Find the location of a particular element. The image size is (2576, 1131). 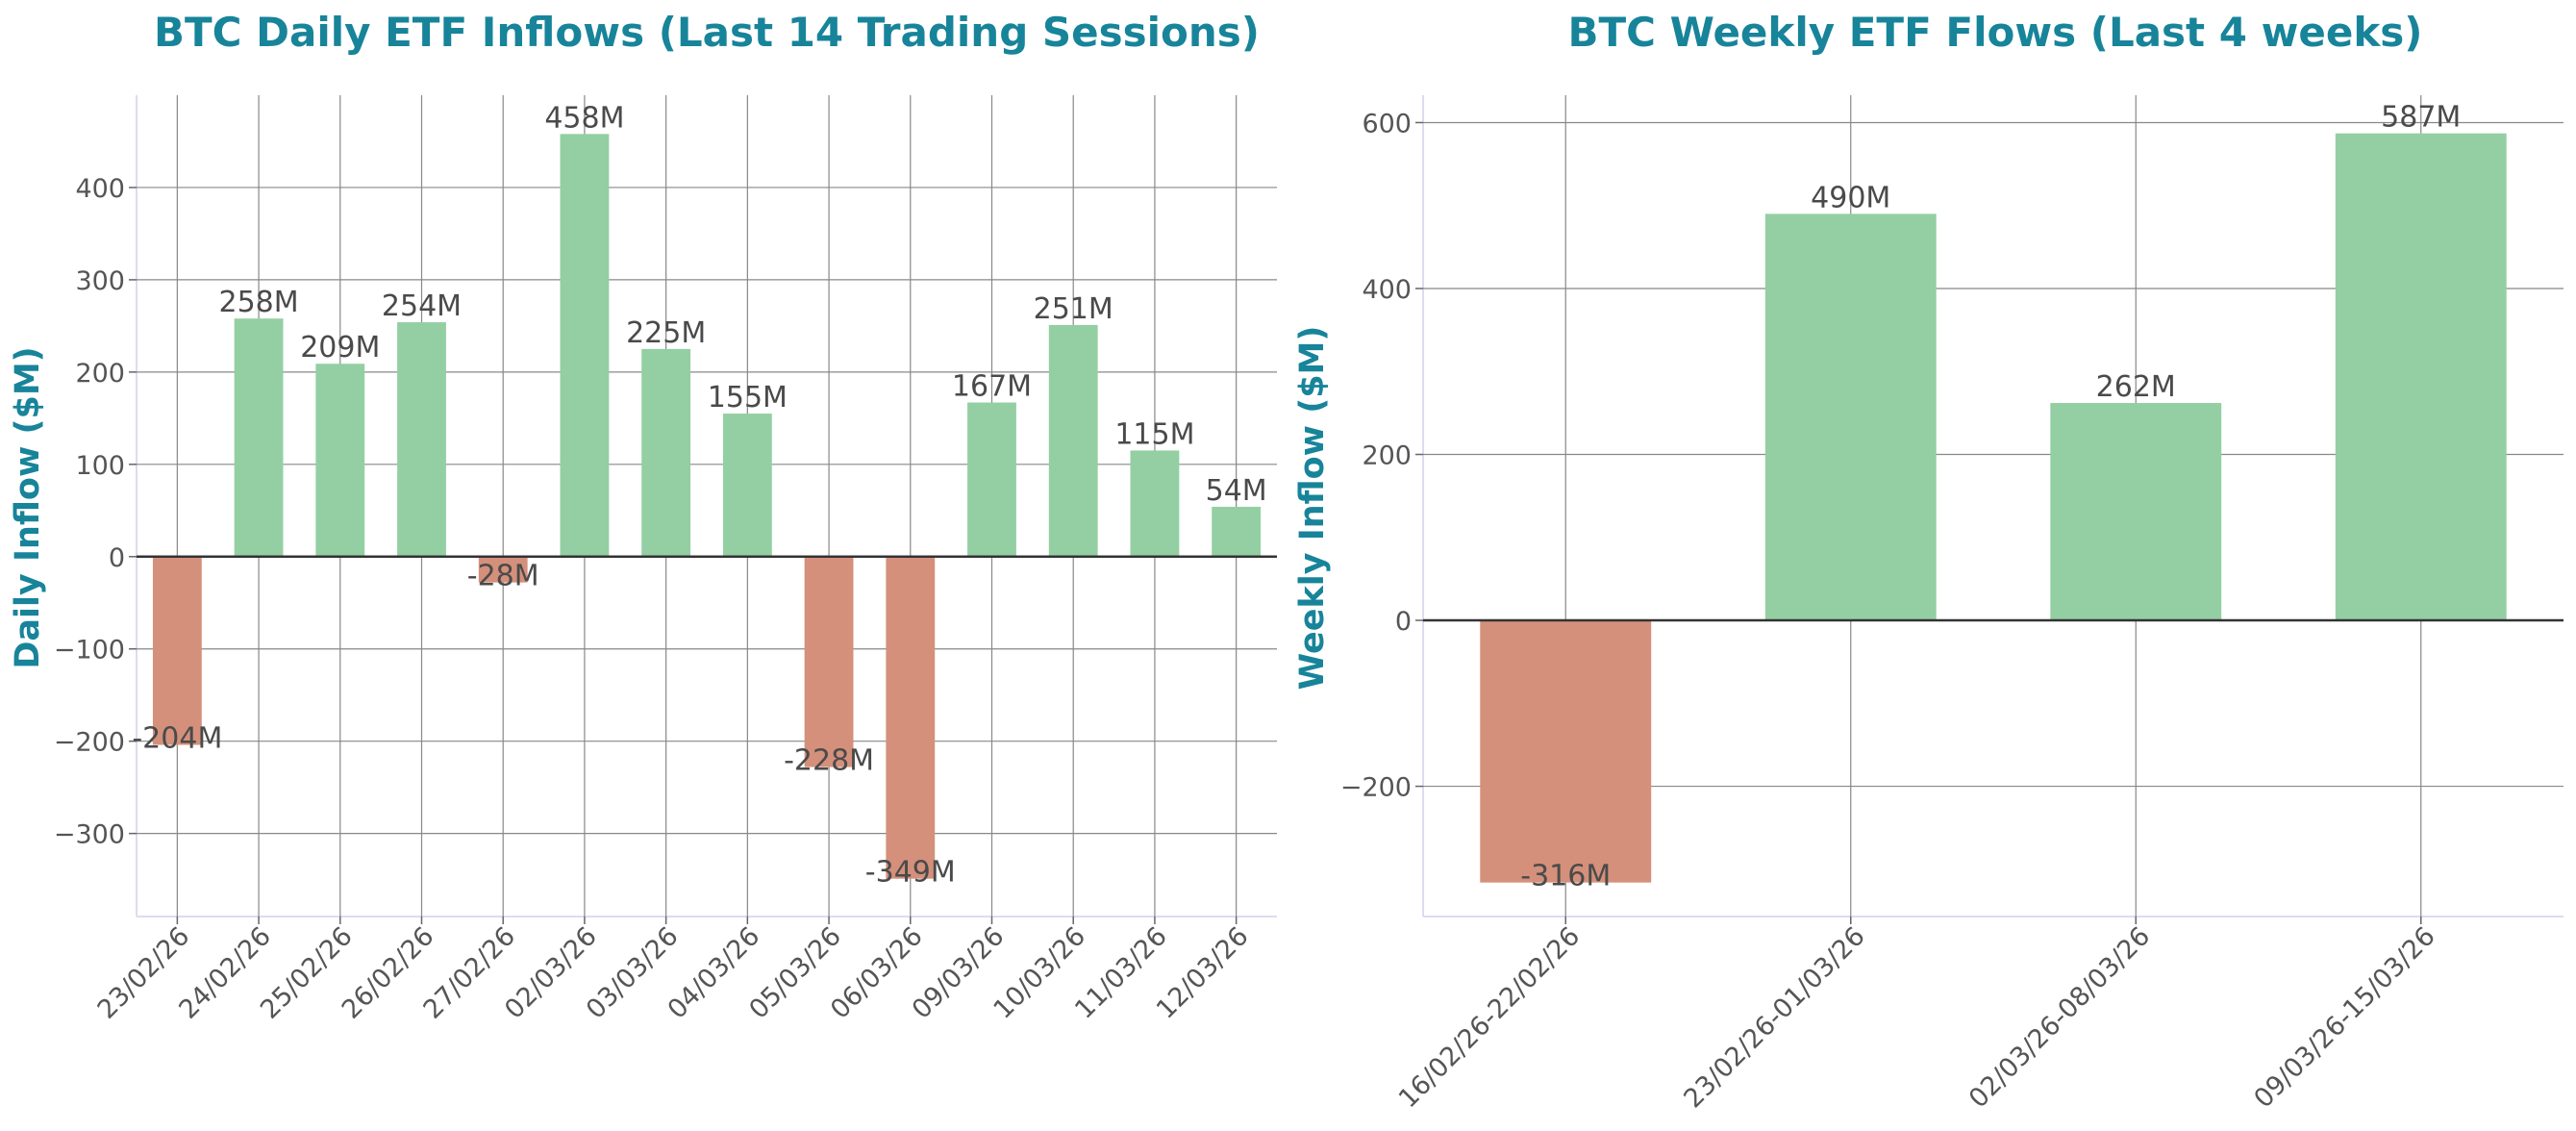

daily-y-tick-label: 0 is located at coordinates (117, 558).